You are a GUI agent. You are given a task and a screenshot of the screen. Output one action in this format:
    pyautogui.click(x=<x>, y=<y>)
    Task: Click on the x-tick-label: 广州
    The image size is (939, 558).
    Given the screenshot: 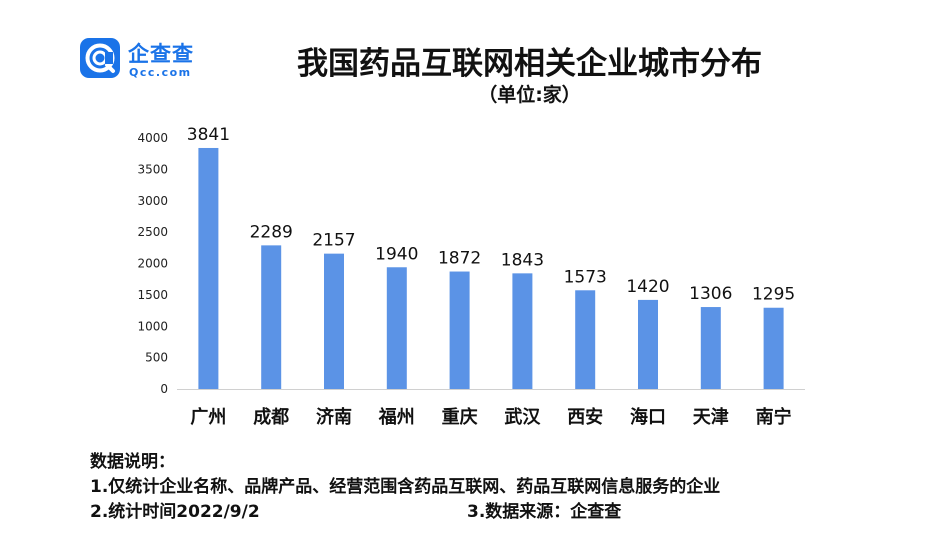 What is the action you would take?
    pyautogui.click(x=208, y=417)
    